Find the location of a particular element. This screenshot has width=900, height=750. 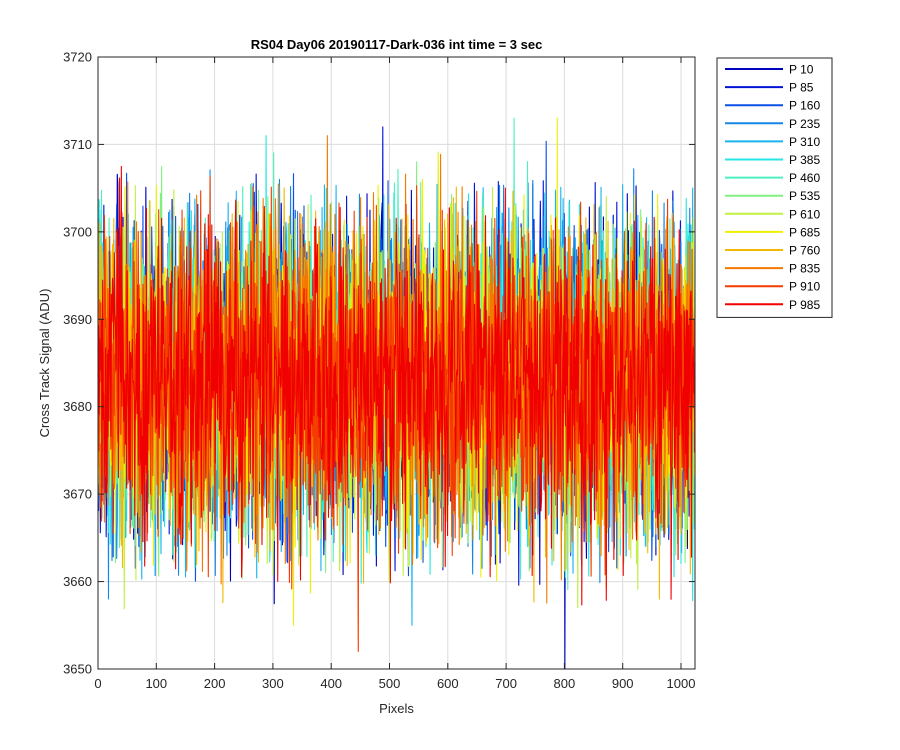

x-tick-label: 100 is located at coordinates (156, 683).